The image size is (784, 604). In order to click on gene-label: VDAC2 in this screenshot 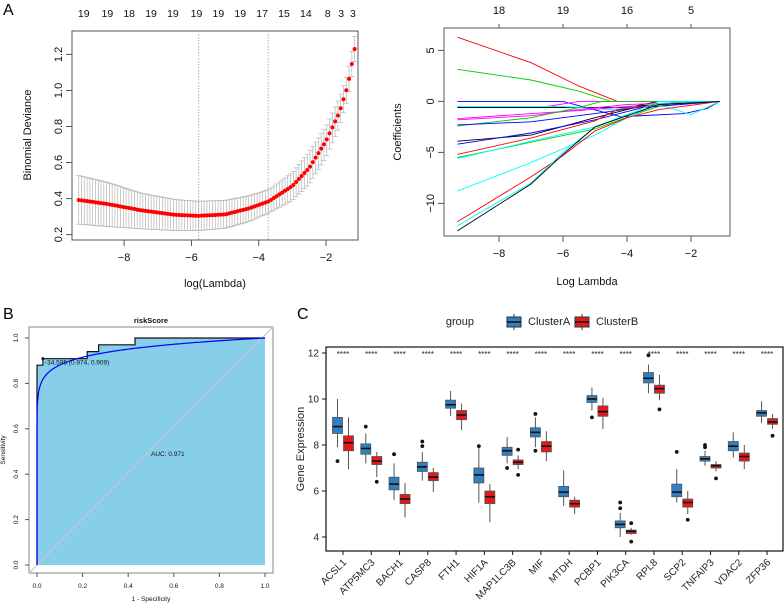, I will do `click(730, 573)`.